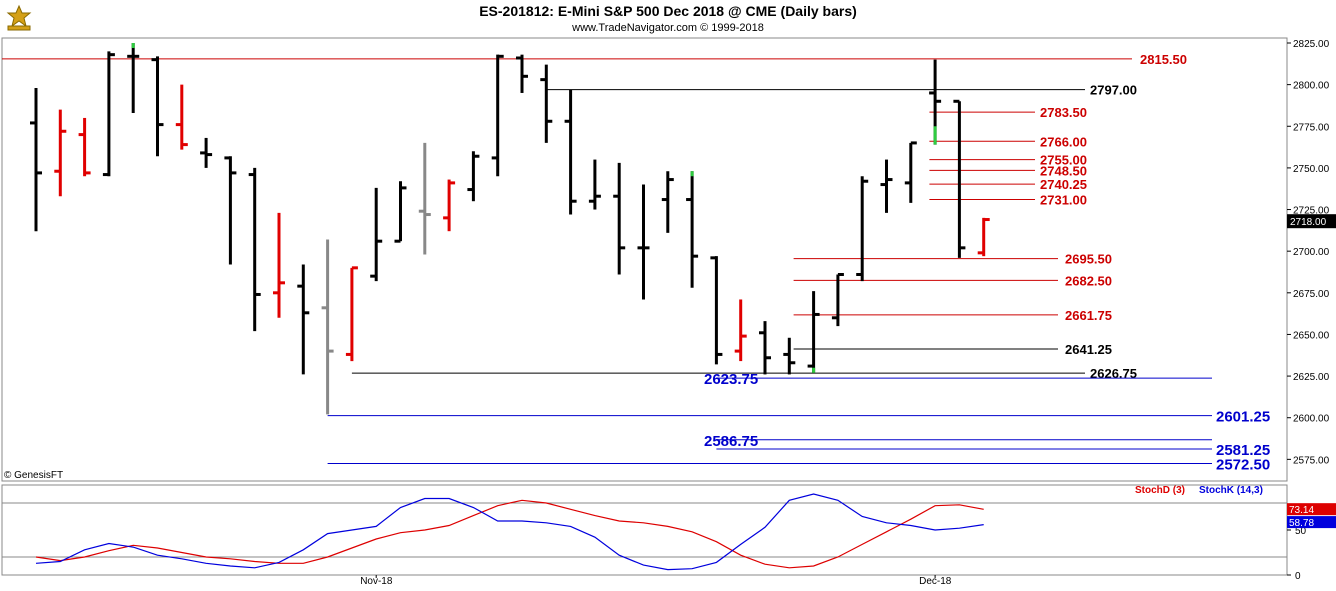 The image size is (1336, 591). What do you see at coordinates (376, 581) in the screenshot?
I see `x-tick-label: Nov-18` at bounding box center [376, 581].